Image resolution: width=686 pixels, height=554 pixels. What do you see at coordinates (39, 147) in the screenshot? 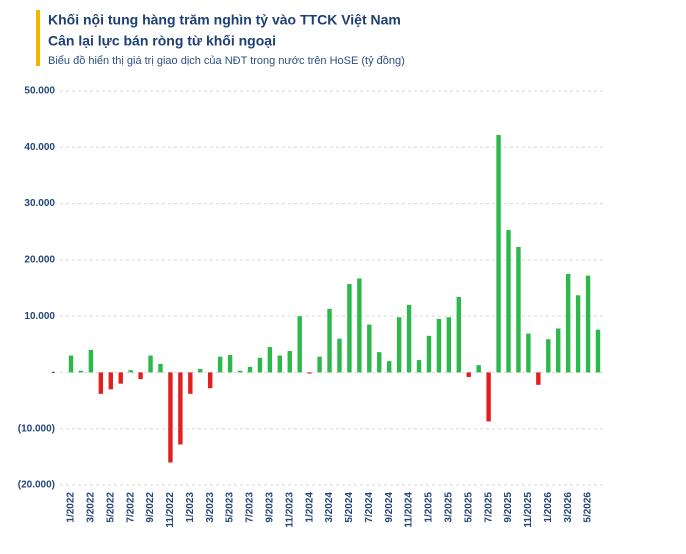
I see `y-tick-label: 40.000` at bounding box center [39, 147].